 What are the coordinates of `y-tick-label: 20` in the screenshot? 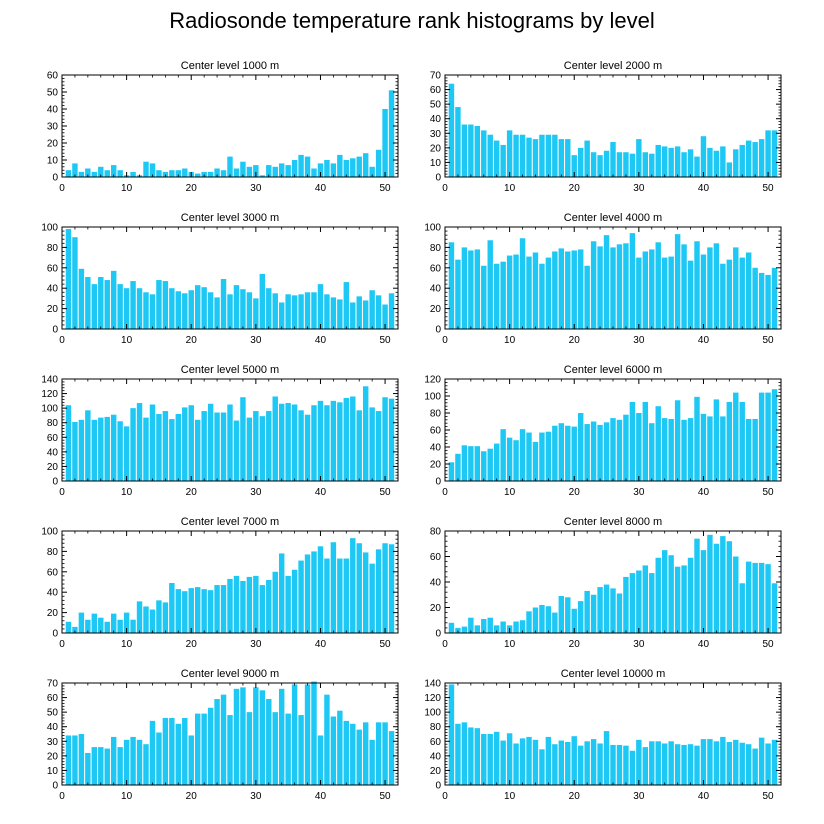 It's located at (436, 608).